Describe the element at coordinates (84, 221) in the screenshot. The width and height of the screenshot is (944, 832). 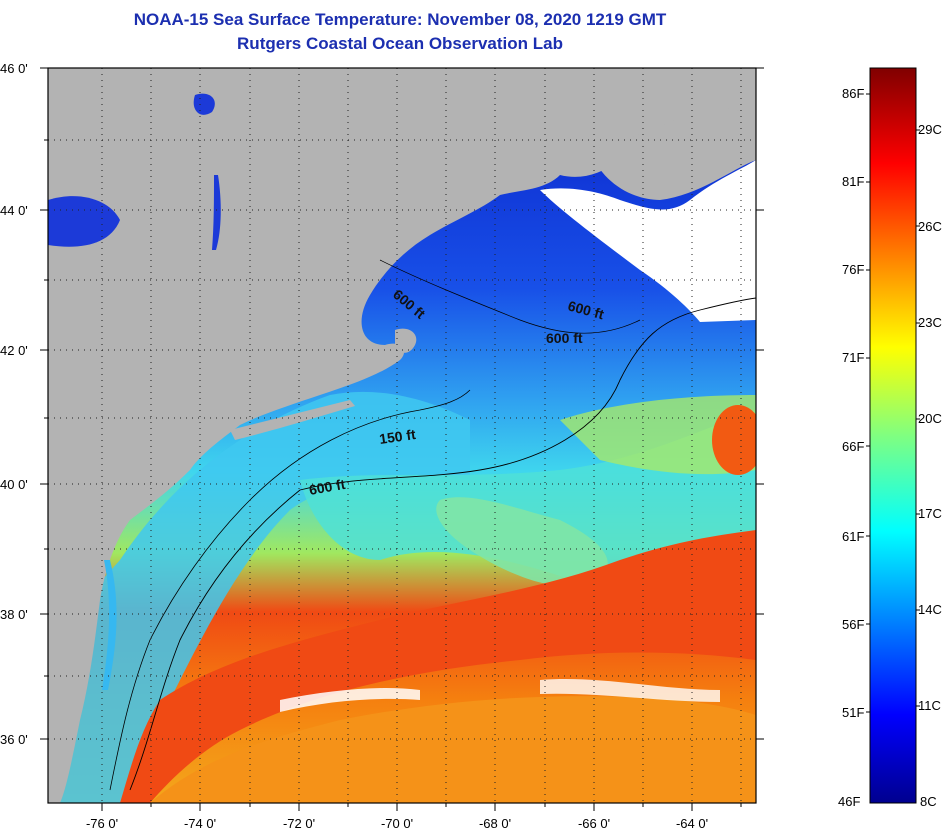
I see `lake-ontario` at that location.